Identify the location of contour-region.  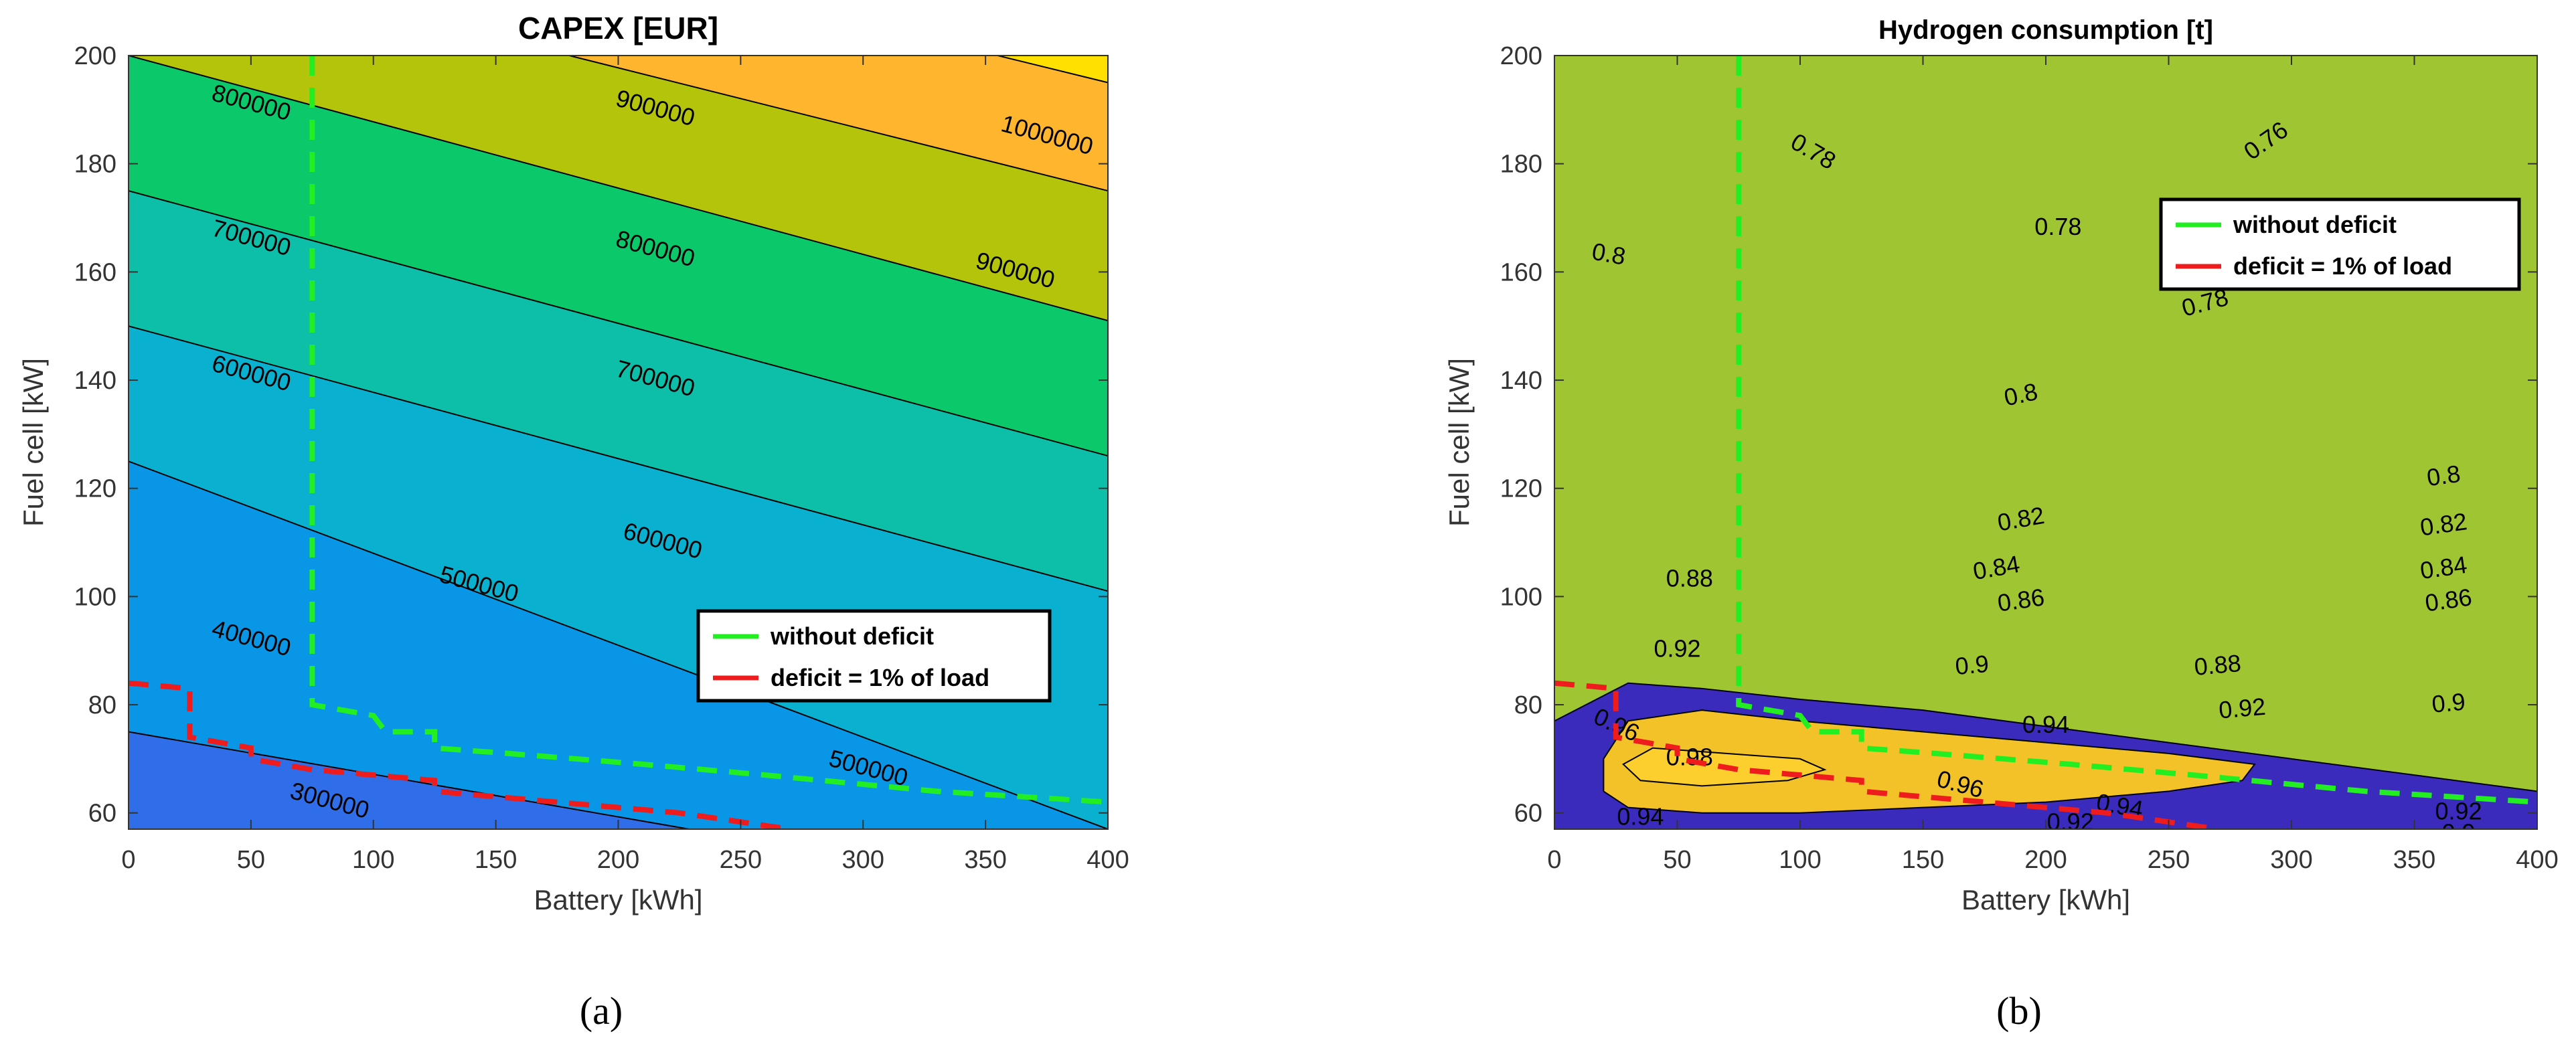
(619, 123).